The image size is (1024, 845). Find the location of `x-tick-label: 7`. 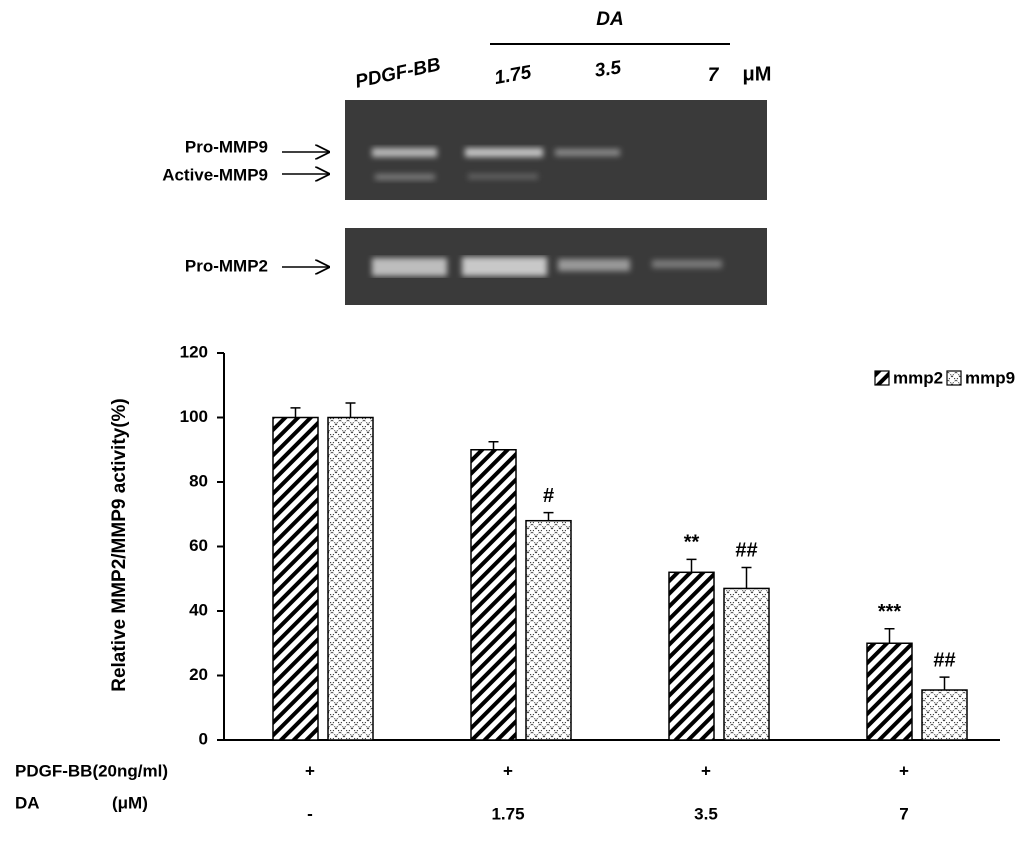

x-tick-label: 7 is located at coordinates (903, 813).